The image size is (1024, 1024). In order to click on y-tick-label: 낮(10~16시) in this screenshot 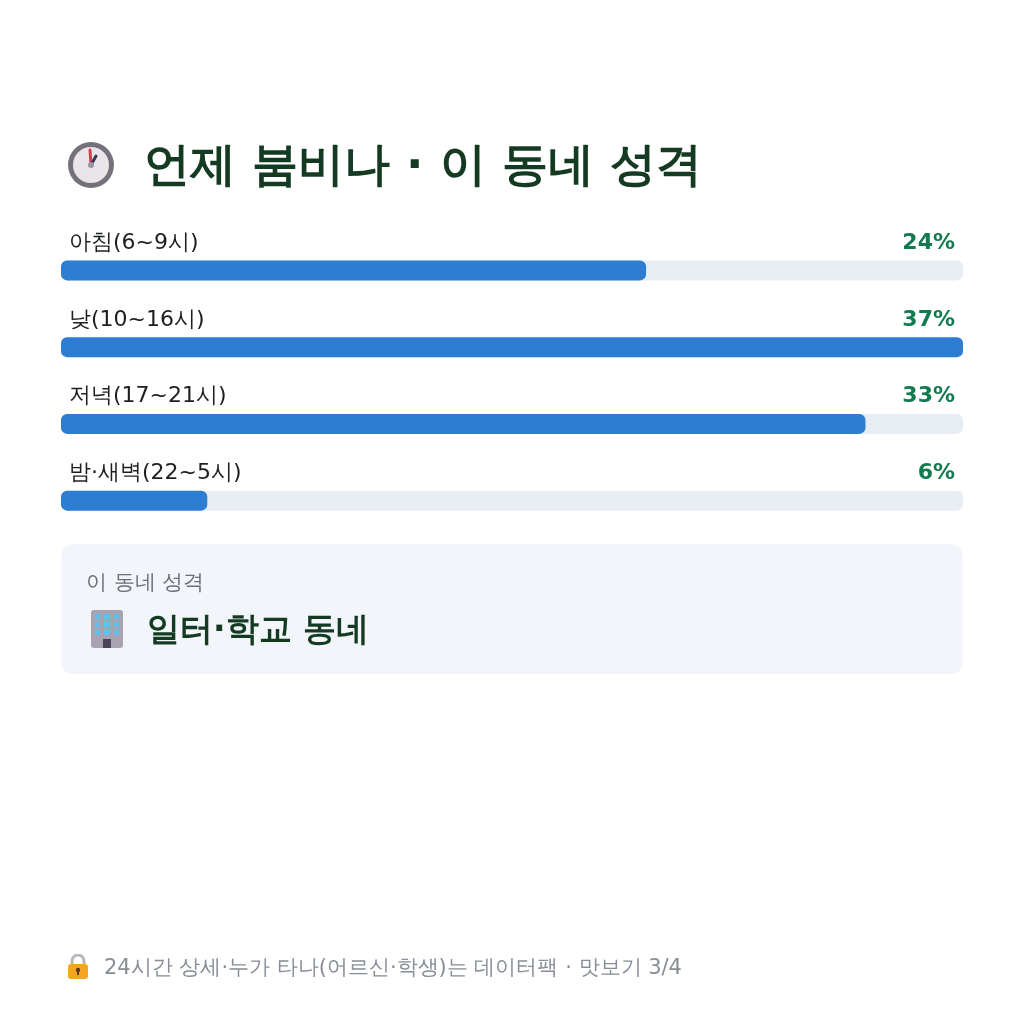, I will do `click(137, 318)`.